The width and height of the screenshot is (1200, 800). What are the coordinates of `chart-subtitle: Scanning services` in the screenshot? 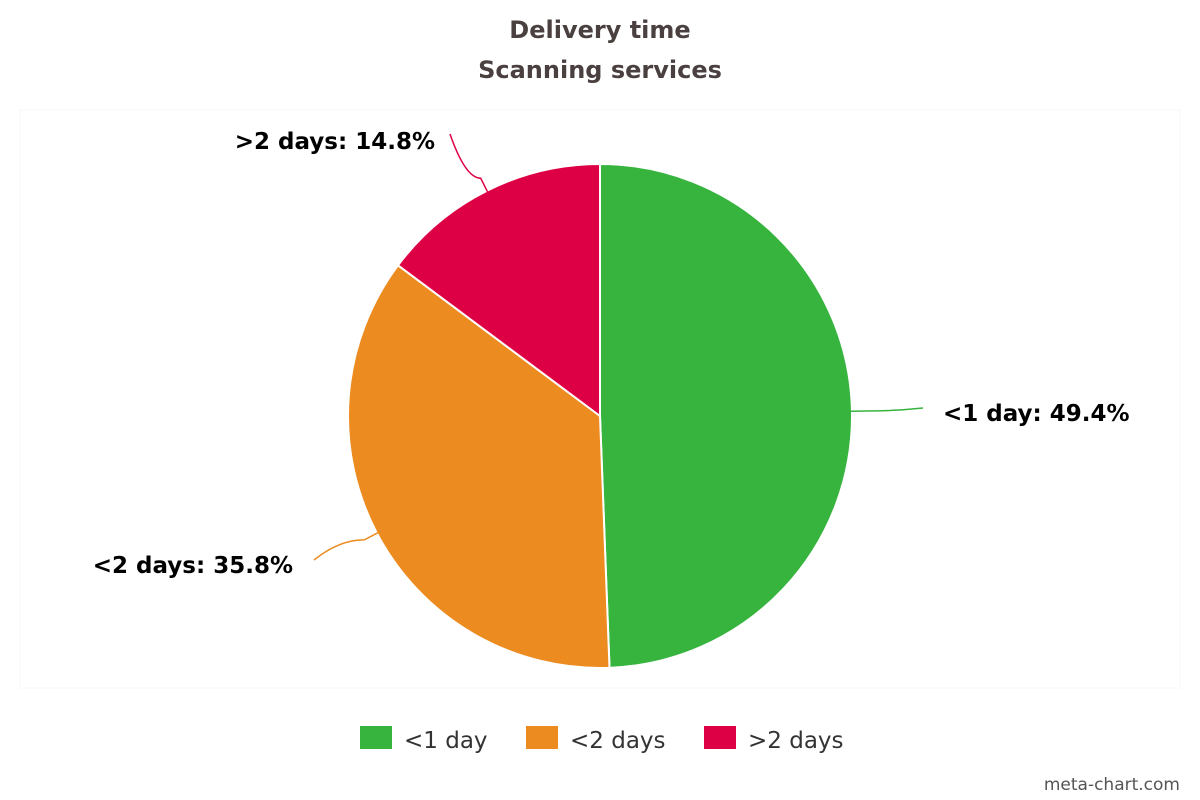 It's located at (600, 70).